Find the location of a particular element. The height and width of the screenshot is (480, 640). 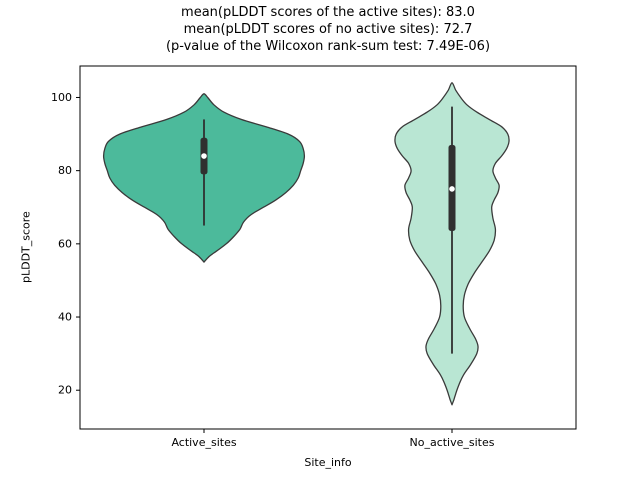

y-tick-label: 80 is located at coordinates (65, 170).